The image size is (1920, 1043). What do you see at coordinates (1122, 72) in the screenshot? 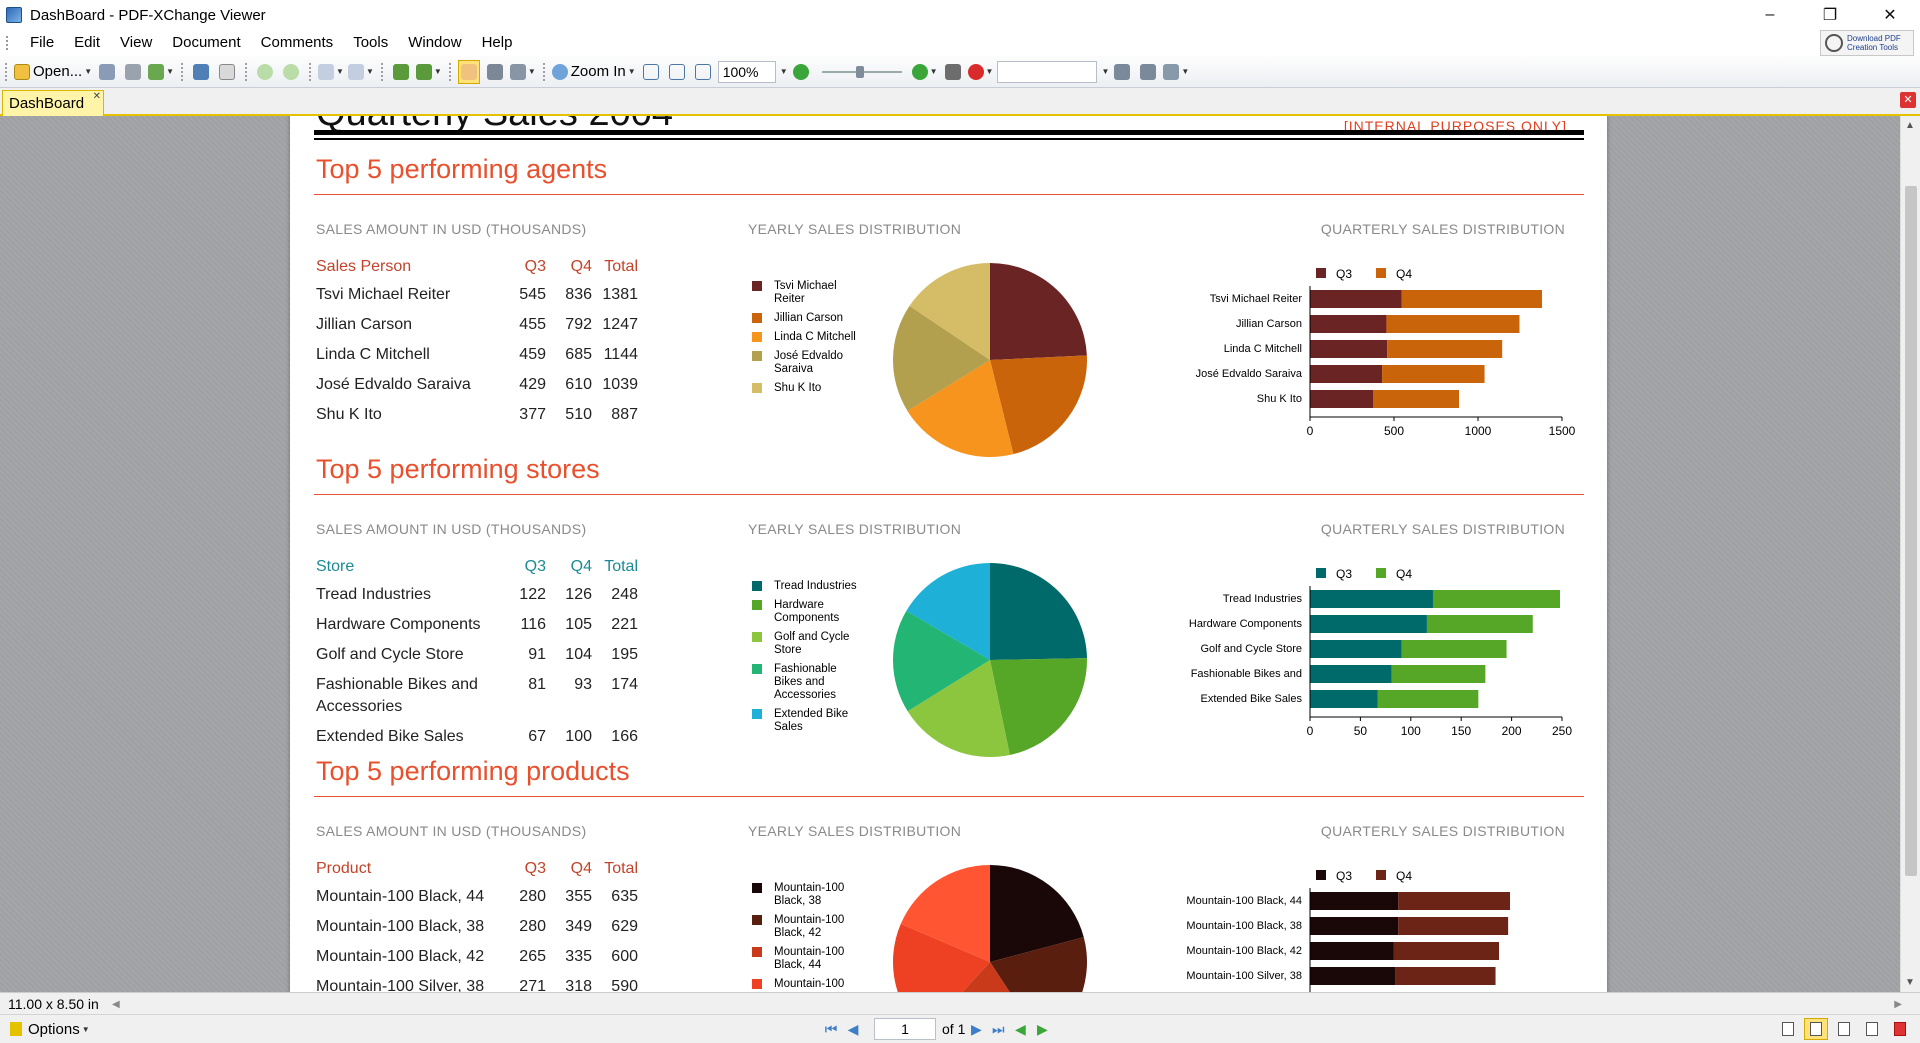
I see `find-prev-button` at bounding box center [1122, 72].